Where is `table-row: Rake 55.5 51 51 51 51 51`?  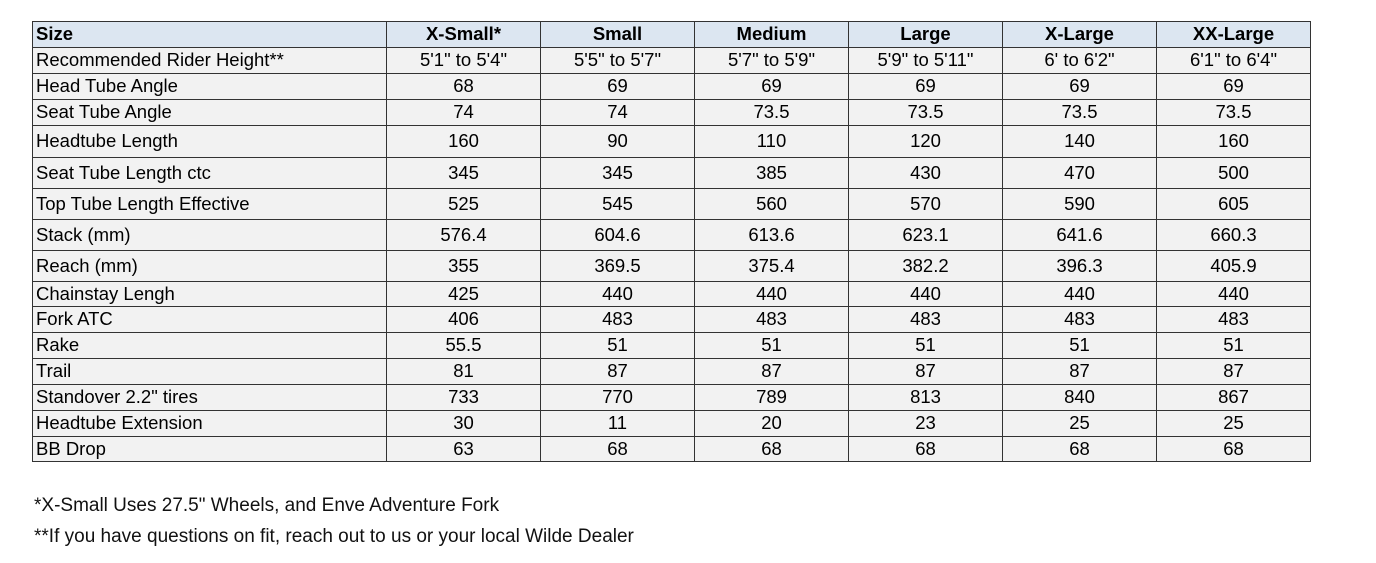
table-row: Rake 55.5 51 51 51 51 51 is located at coordinates (671, 345).